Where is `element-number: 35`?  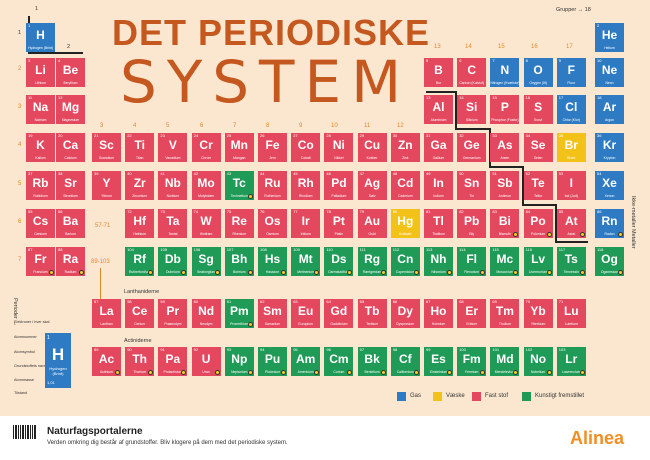
element-number: 35 is located at coordinates (561, 135).